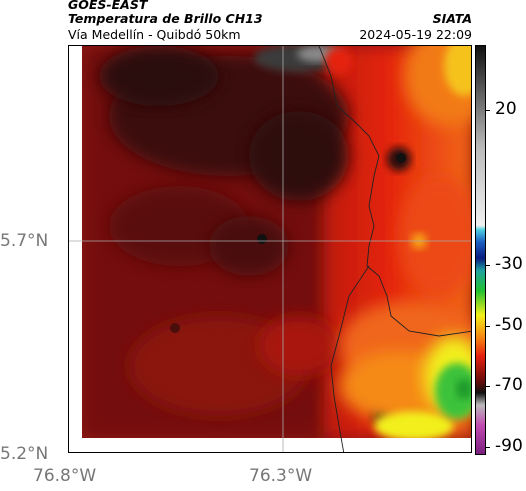 Image resolution: width=526 pixels, height=491 pixels. Describe the element at coordinates (506, 109) in the screenshot. I see `colorbar-tick-label: 20` at that location.